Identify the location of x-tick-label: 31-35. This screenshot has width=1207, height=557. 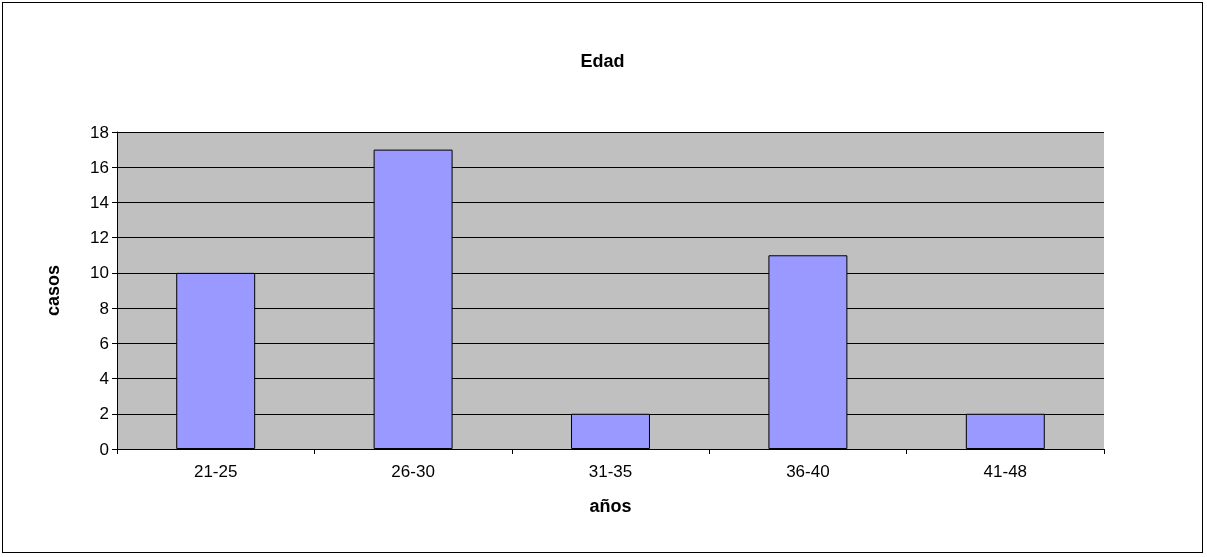
(610, 471).